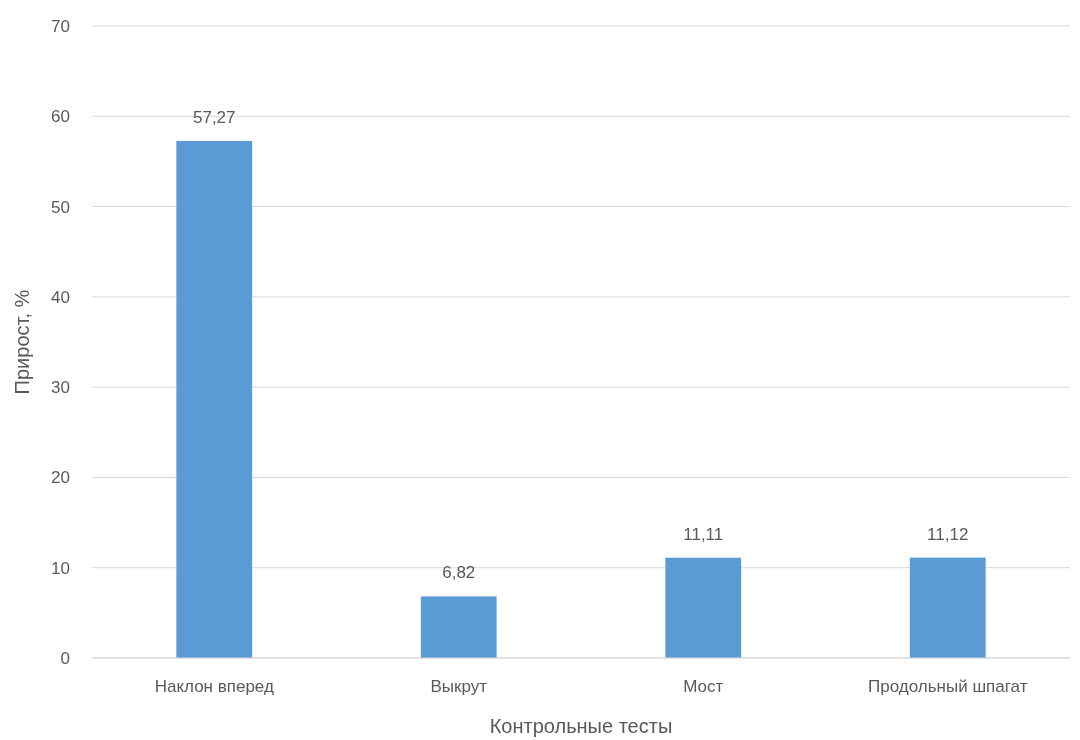  What do you see at coordinates (60, 207) in the screenshot?
I see `y-tick-label: 50` at bounding box center [60, 207].